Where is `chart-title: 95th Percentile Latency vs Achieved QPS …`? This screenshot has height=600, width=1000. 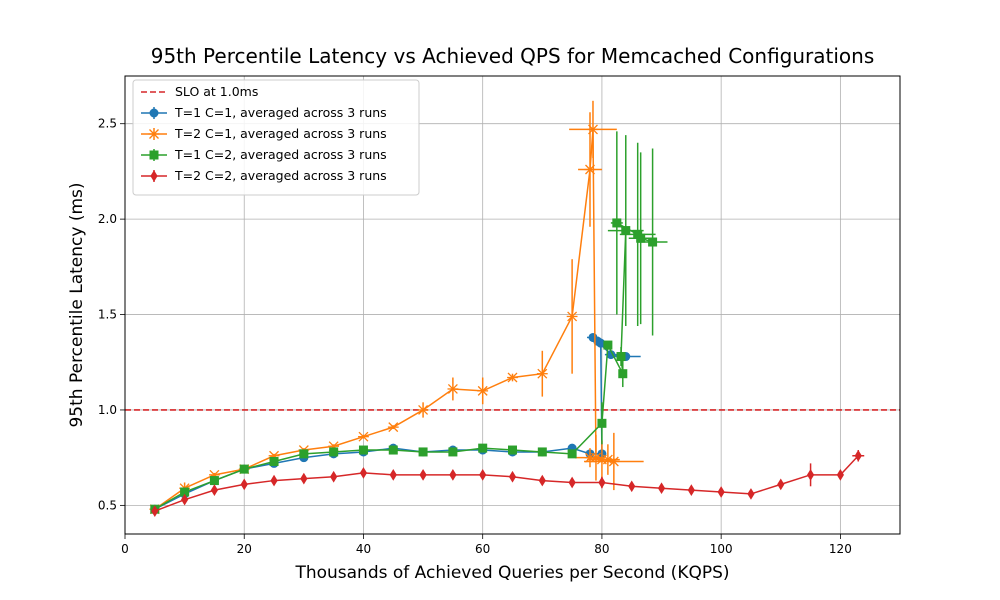
chart-title: 95th Percentile Latency vs Achieved QPS … is located at coordinates (513, 56).